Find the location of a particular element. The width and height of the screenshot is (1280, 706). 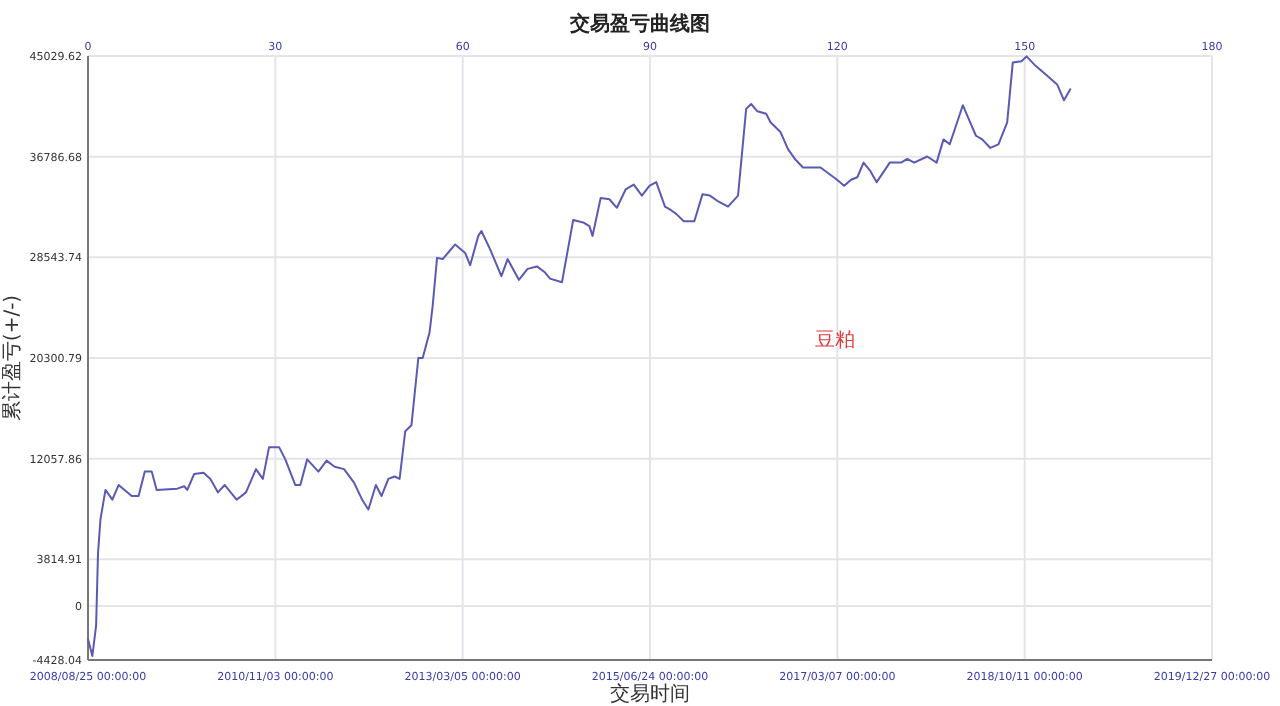

annotation: 豆粕 is located at coordinates (835, 340).